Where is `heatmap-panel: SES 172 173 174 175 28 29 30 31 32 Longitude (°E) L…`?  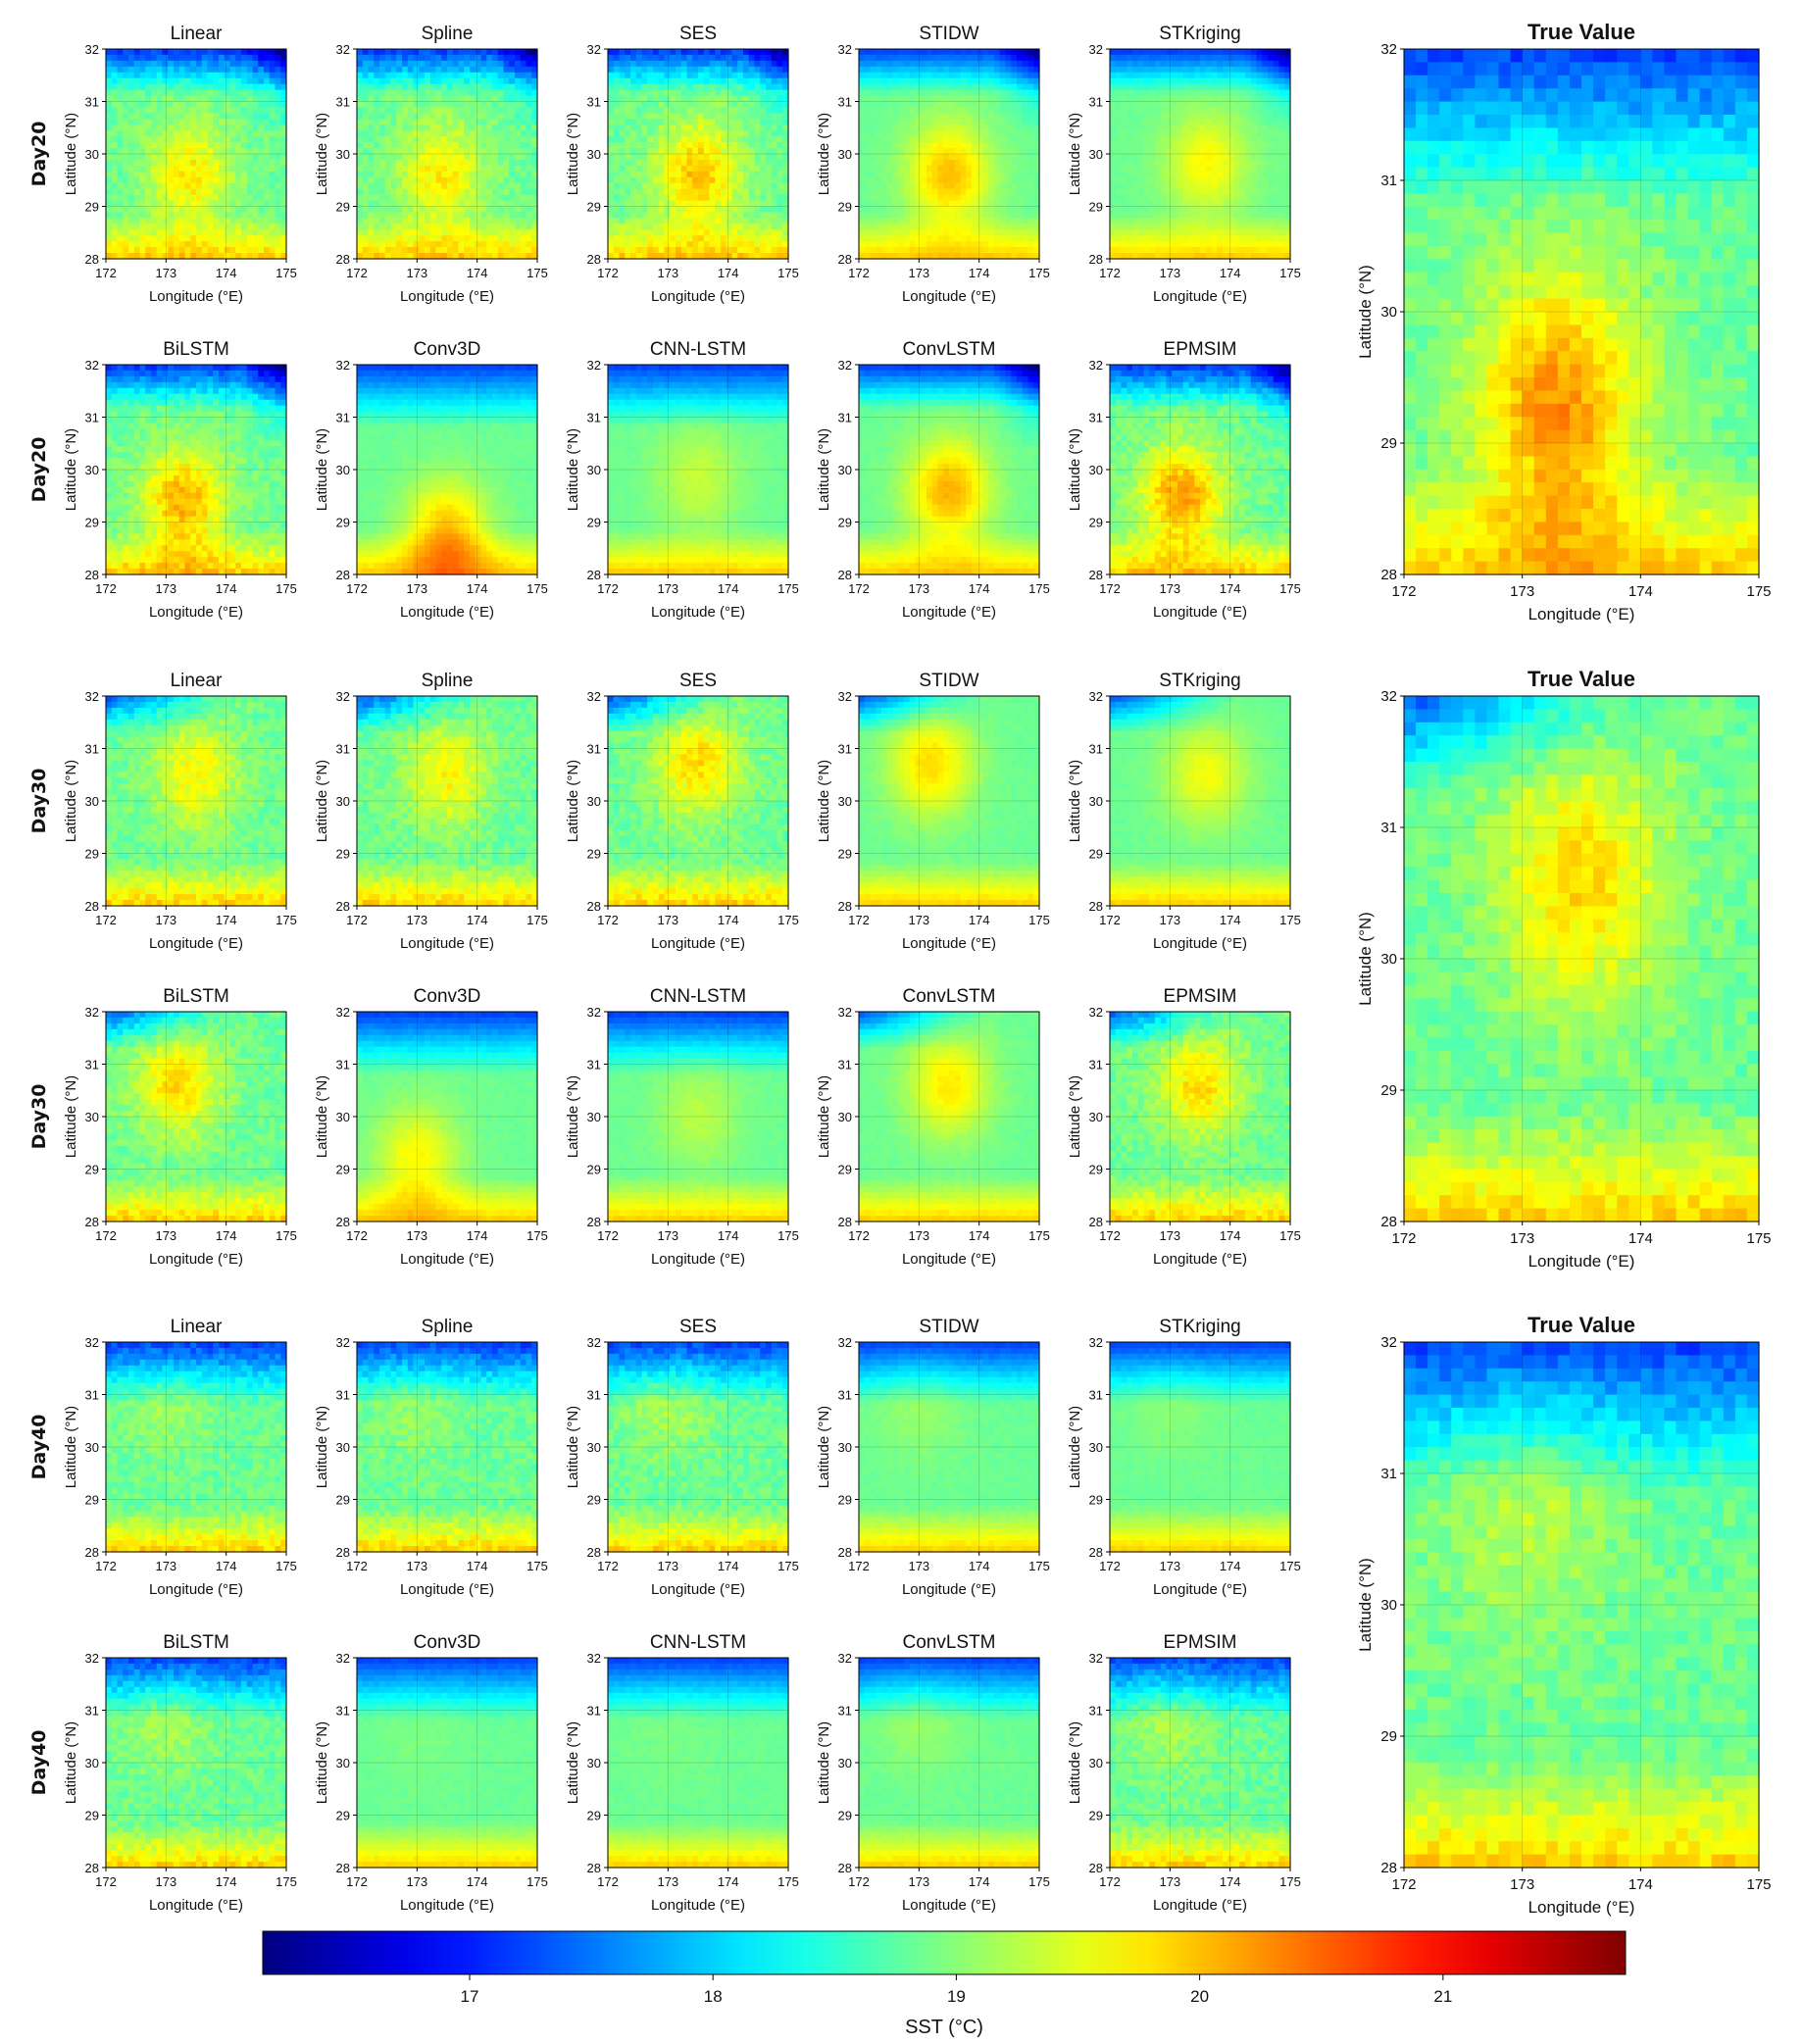
heatmap-panel: SES 172 173 174 175 28 29 30 31 32 Longitude (°E) L… is located at coordinates (682, 1458).